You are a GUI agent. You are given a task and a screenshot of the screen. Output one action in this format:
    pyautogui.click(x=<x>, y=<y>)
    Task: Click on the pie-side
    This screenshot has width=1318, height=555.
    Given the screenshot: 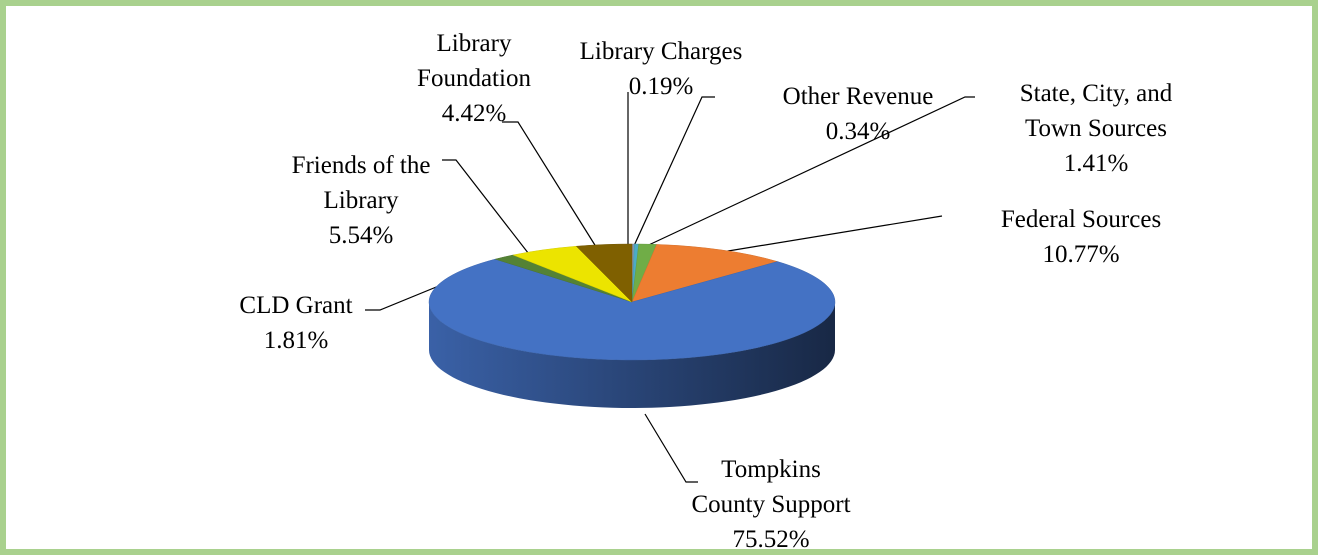 What is the action you would take?
    pyautogui.click(x=632, y=355)
    